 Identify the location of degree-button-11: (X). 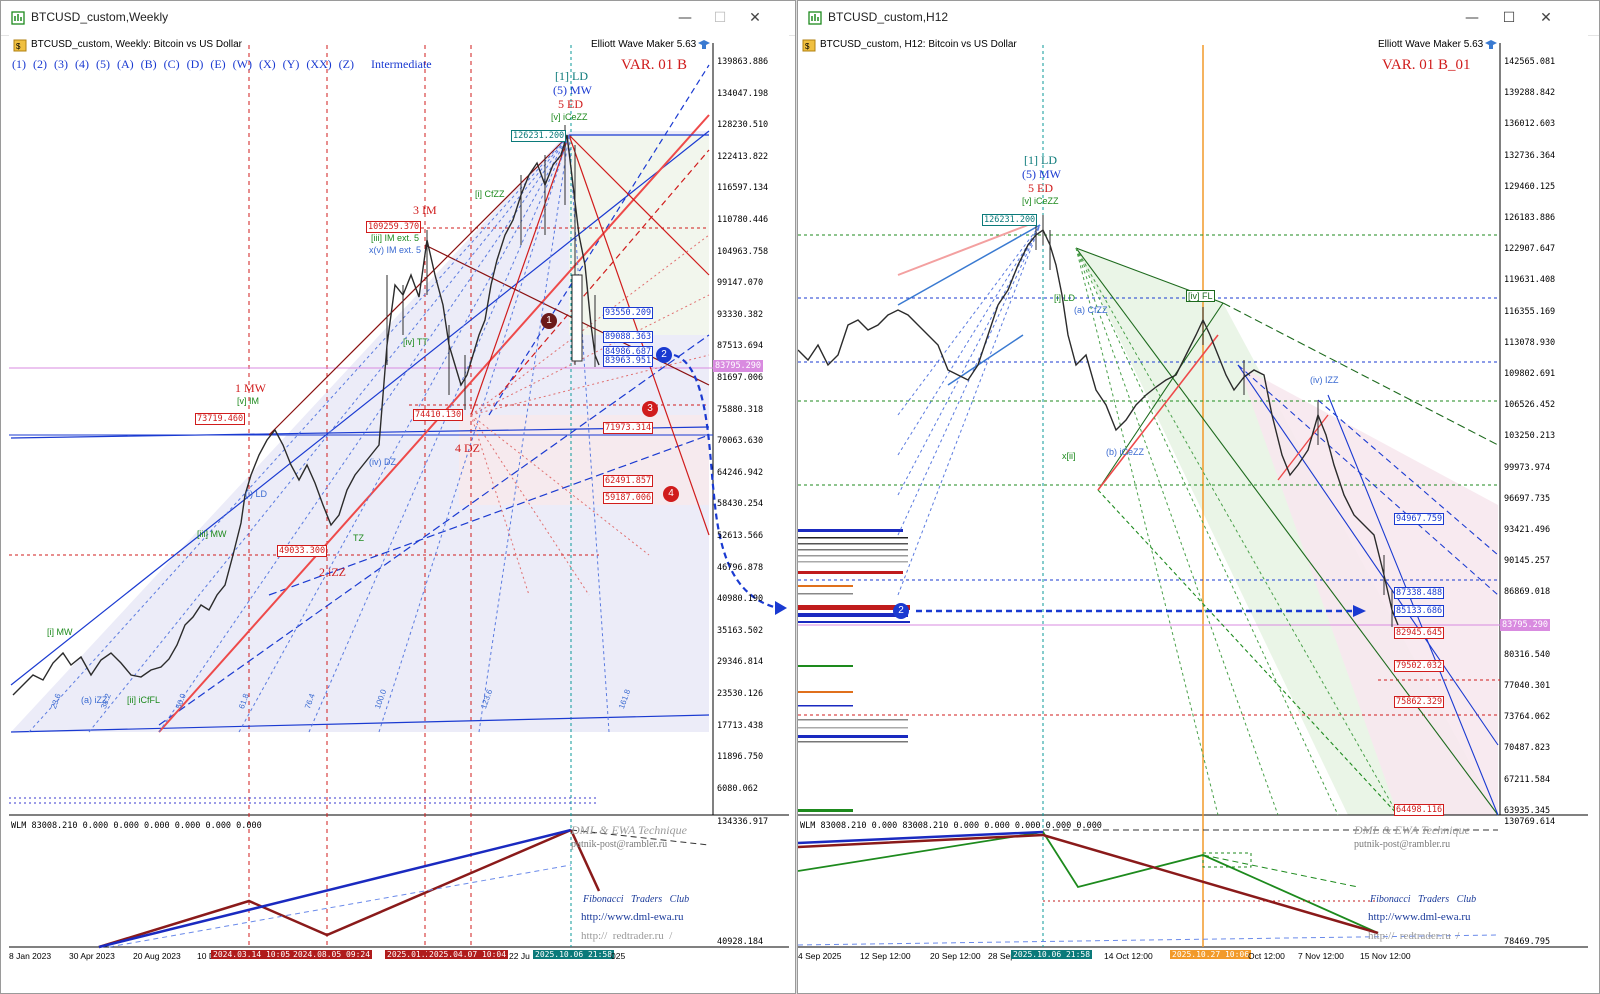
(267, 64).